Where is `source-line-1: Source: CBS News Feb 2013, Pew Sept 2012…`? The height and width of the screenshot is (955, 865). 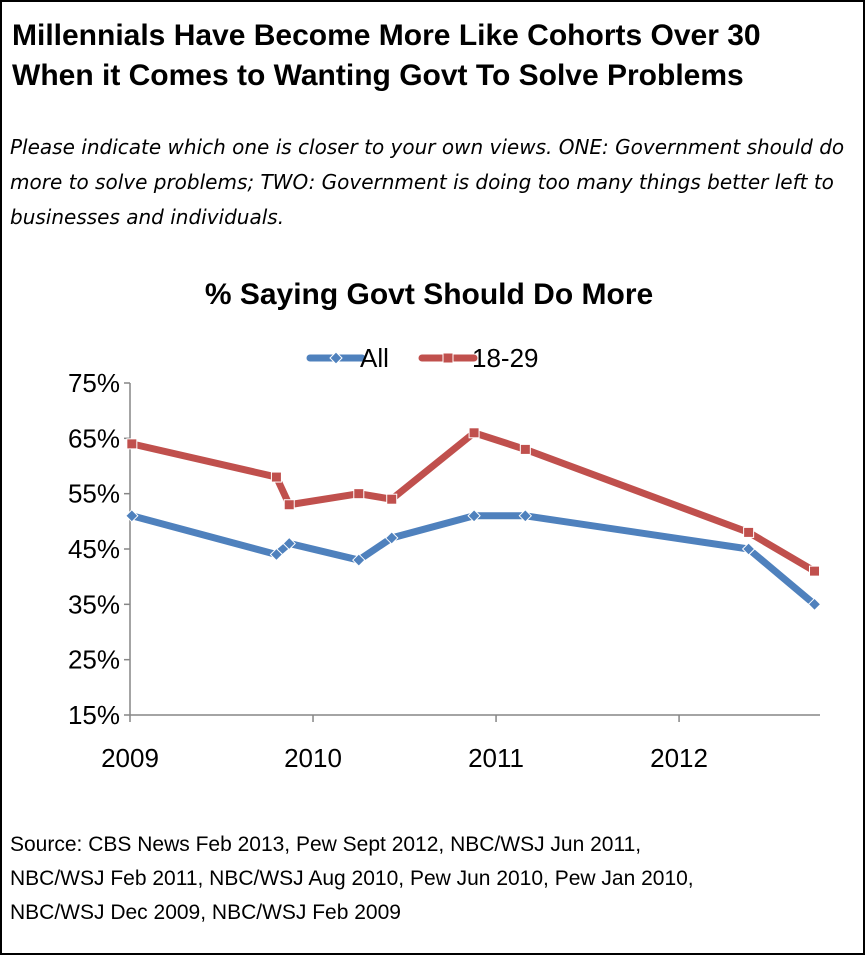 source-line-1: Source: CBS News Feb 2013, Pew Sept 2012… is located at coordinates (326, 844).